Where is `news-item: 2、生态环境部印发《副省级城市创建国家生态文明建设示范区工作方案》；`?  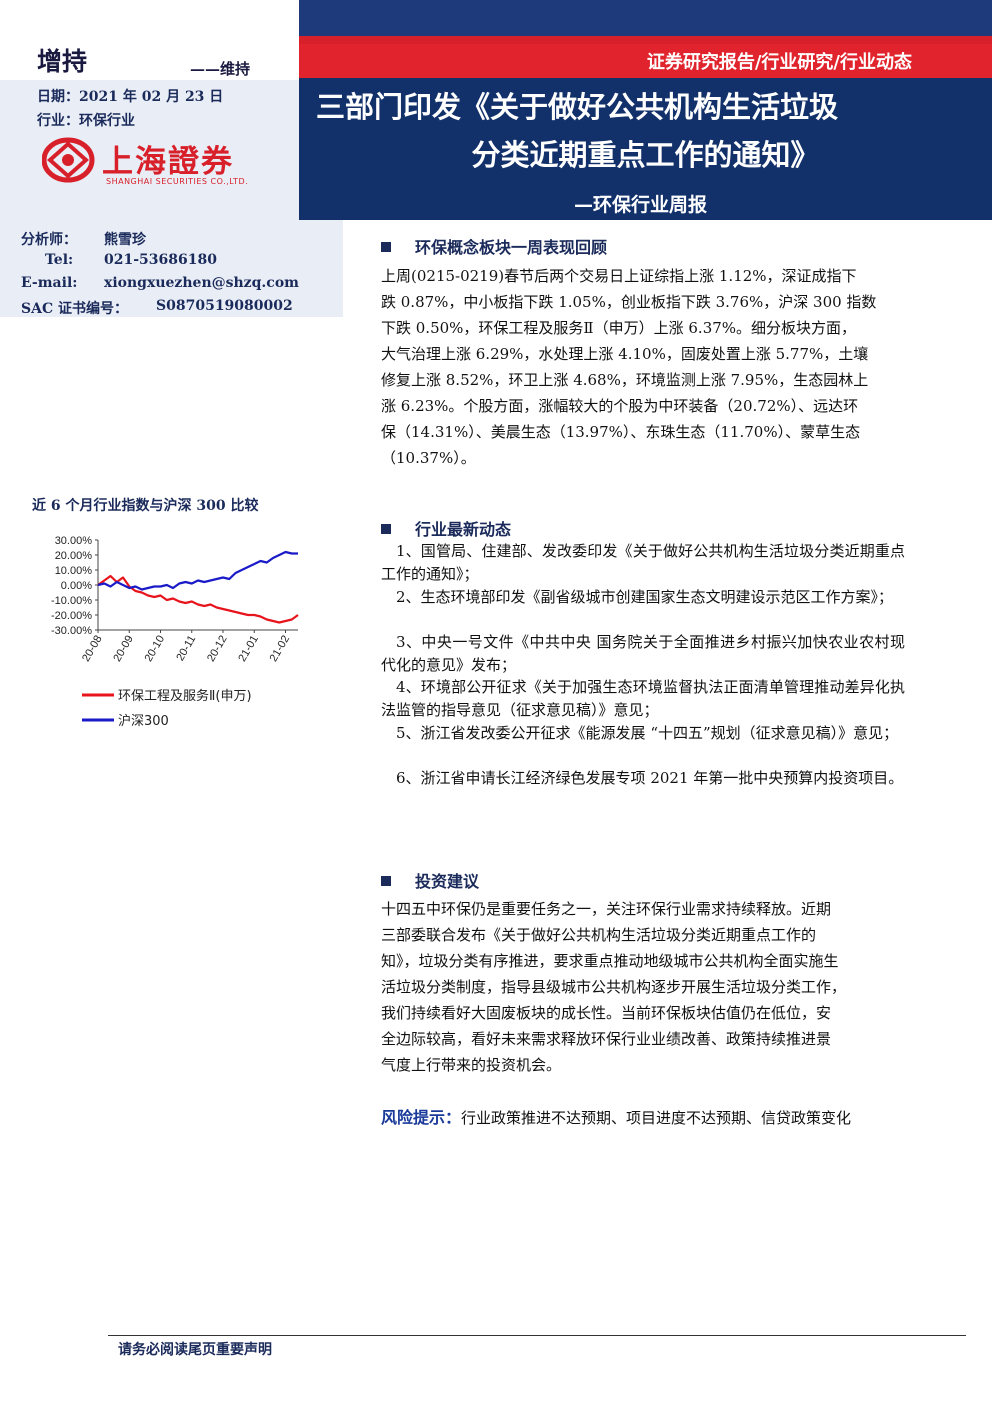
news-item: 2、生态环境部印发《副省级城市创建国家生态文明建设示范区工作方案》； is located at coordinates (645, 597).